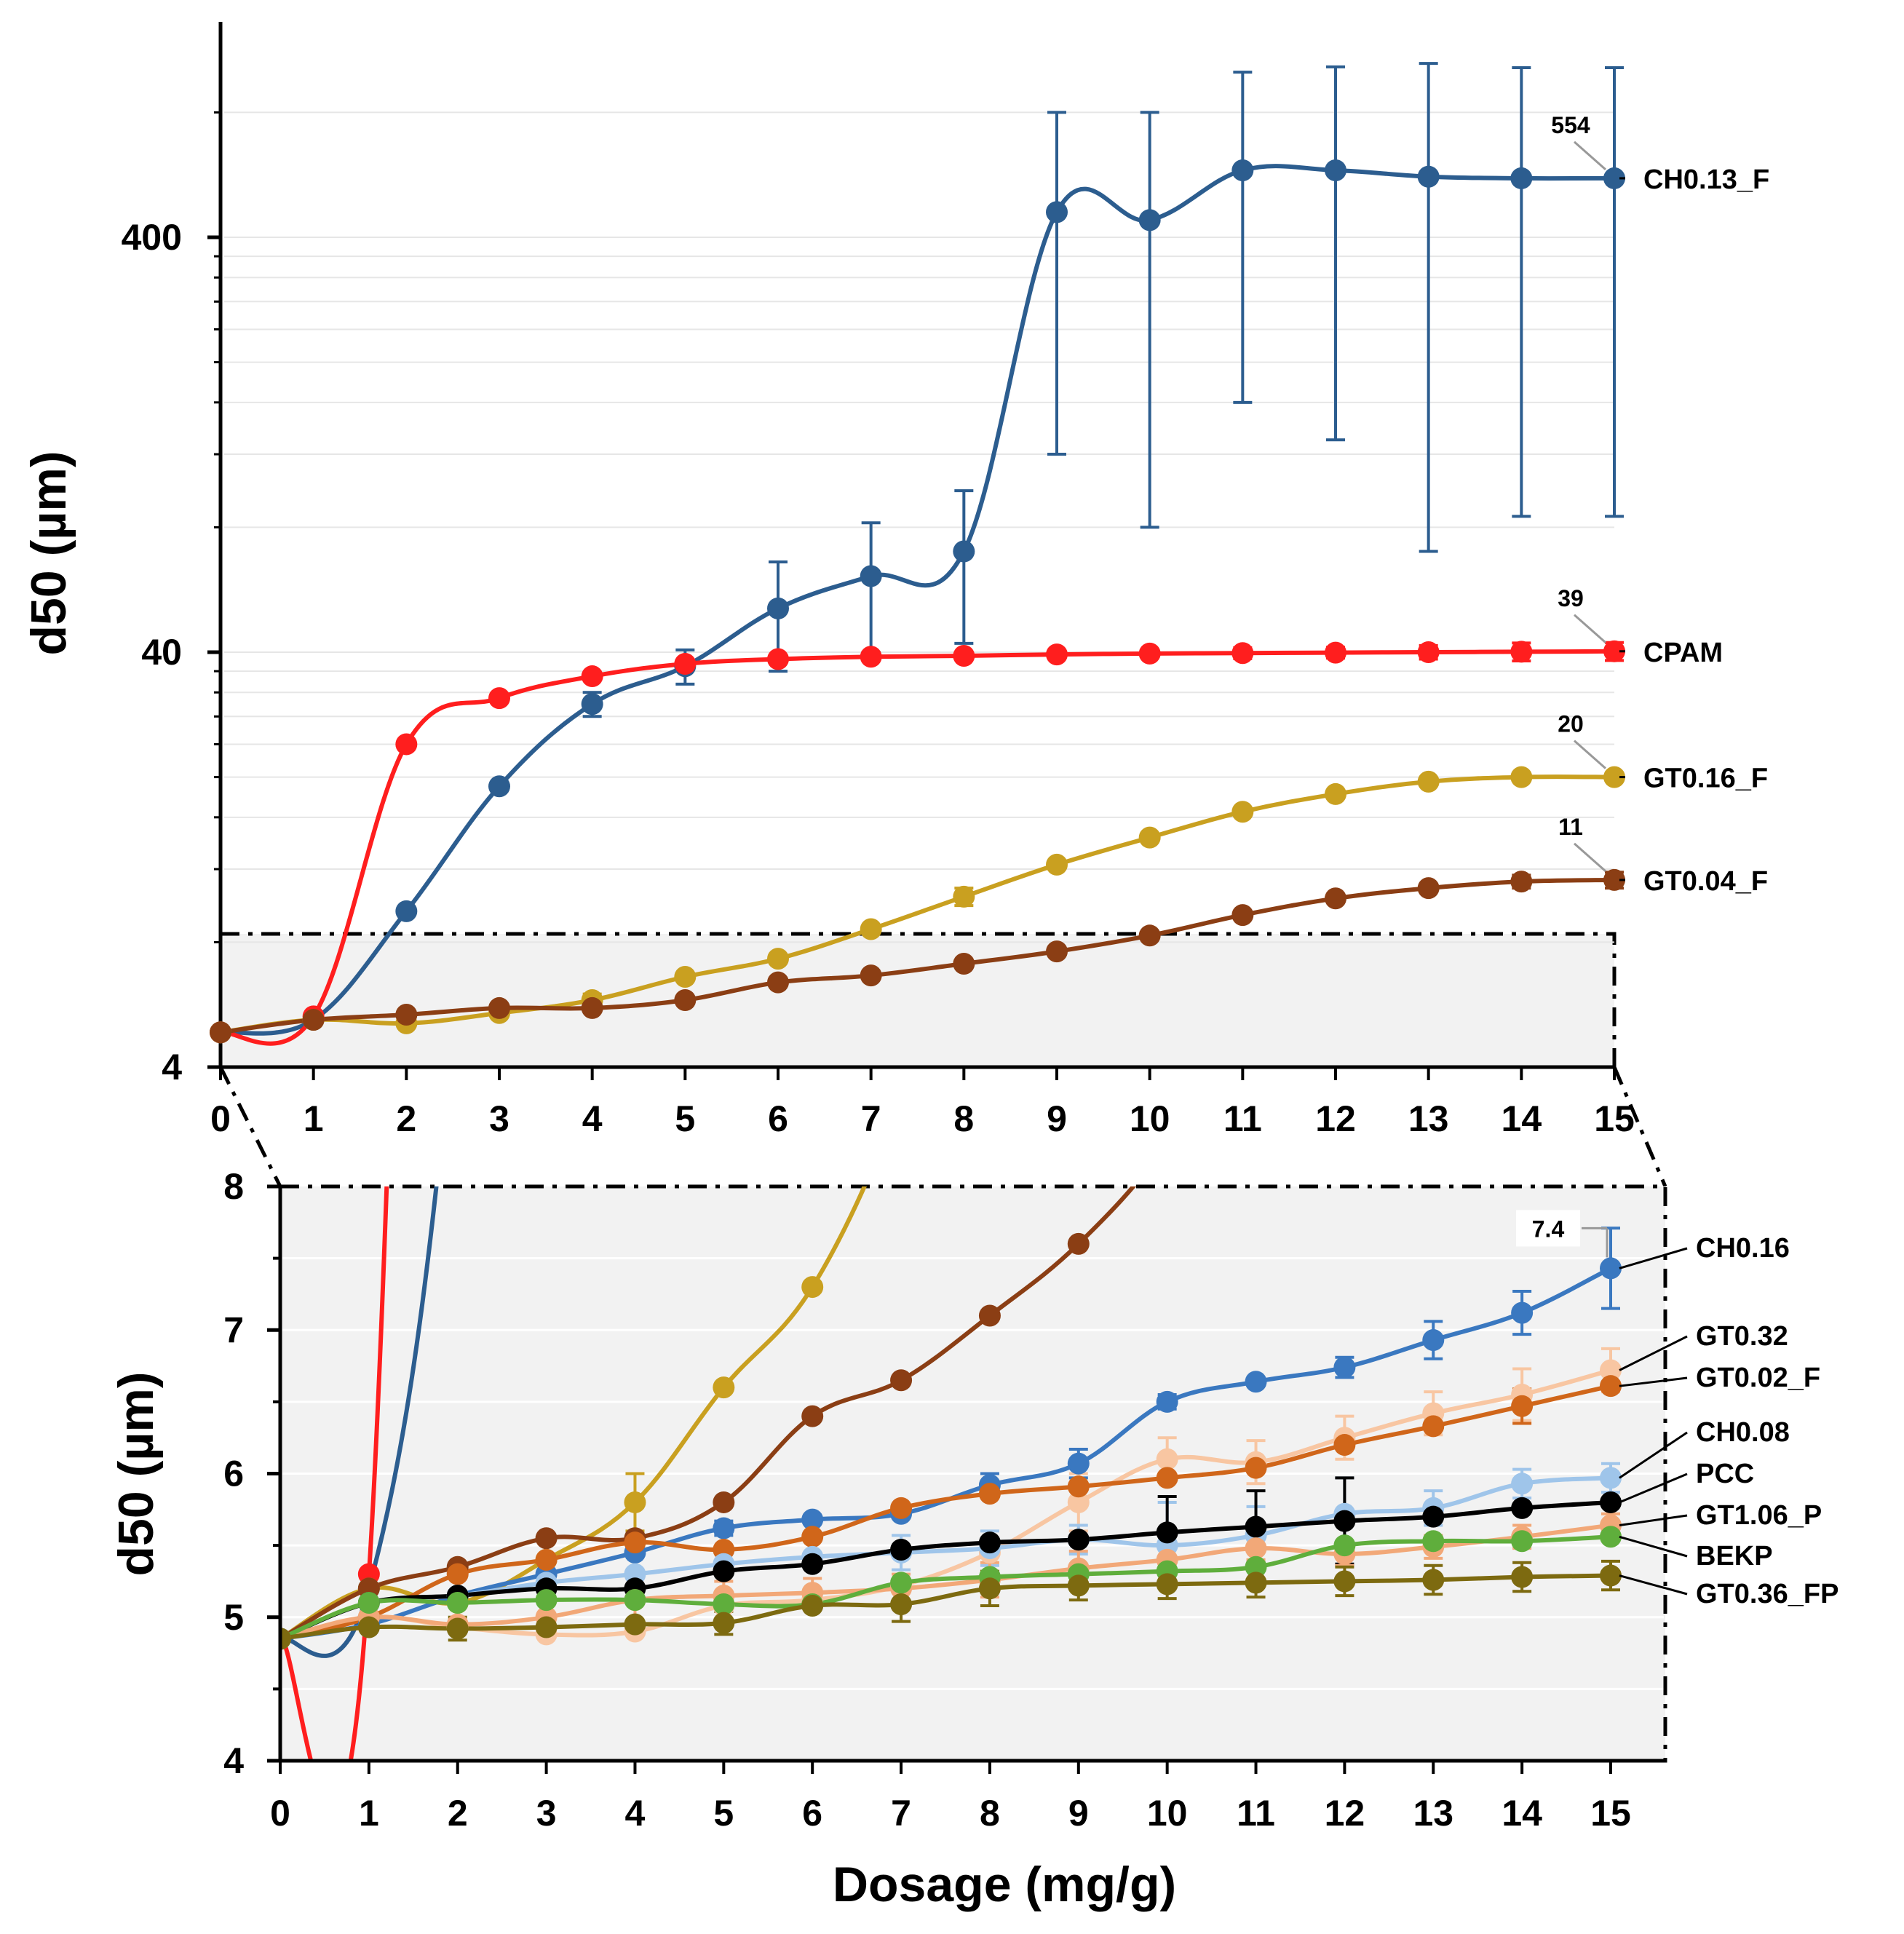 The height and width of the screenshot is (1934, 1904). What do you see at coordinates (1078, 1813) in the screenshot?
I see `bottom-x-tick-label: 9` at bounding box center [1078, 1813].